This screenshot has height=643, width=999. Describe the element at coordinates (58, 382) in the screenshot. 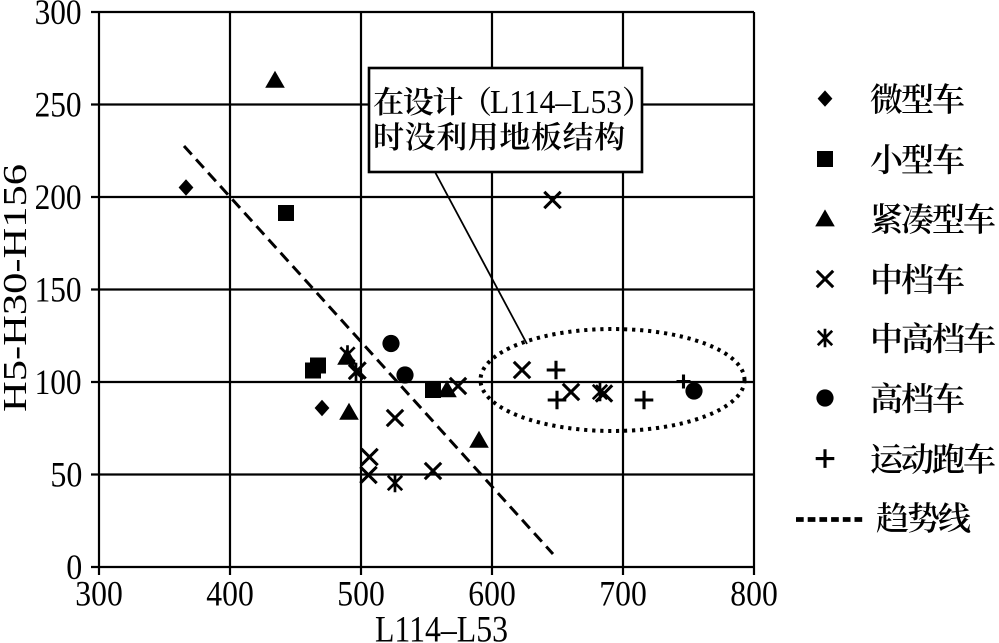

I see `svg-text: 100` at that location.